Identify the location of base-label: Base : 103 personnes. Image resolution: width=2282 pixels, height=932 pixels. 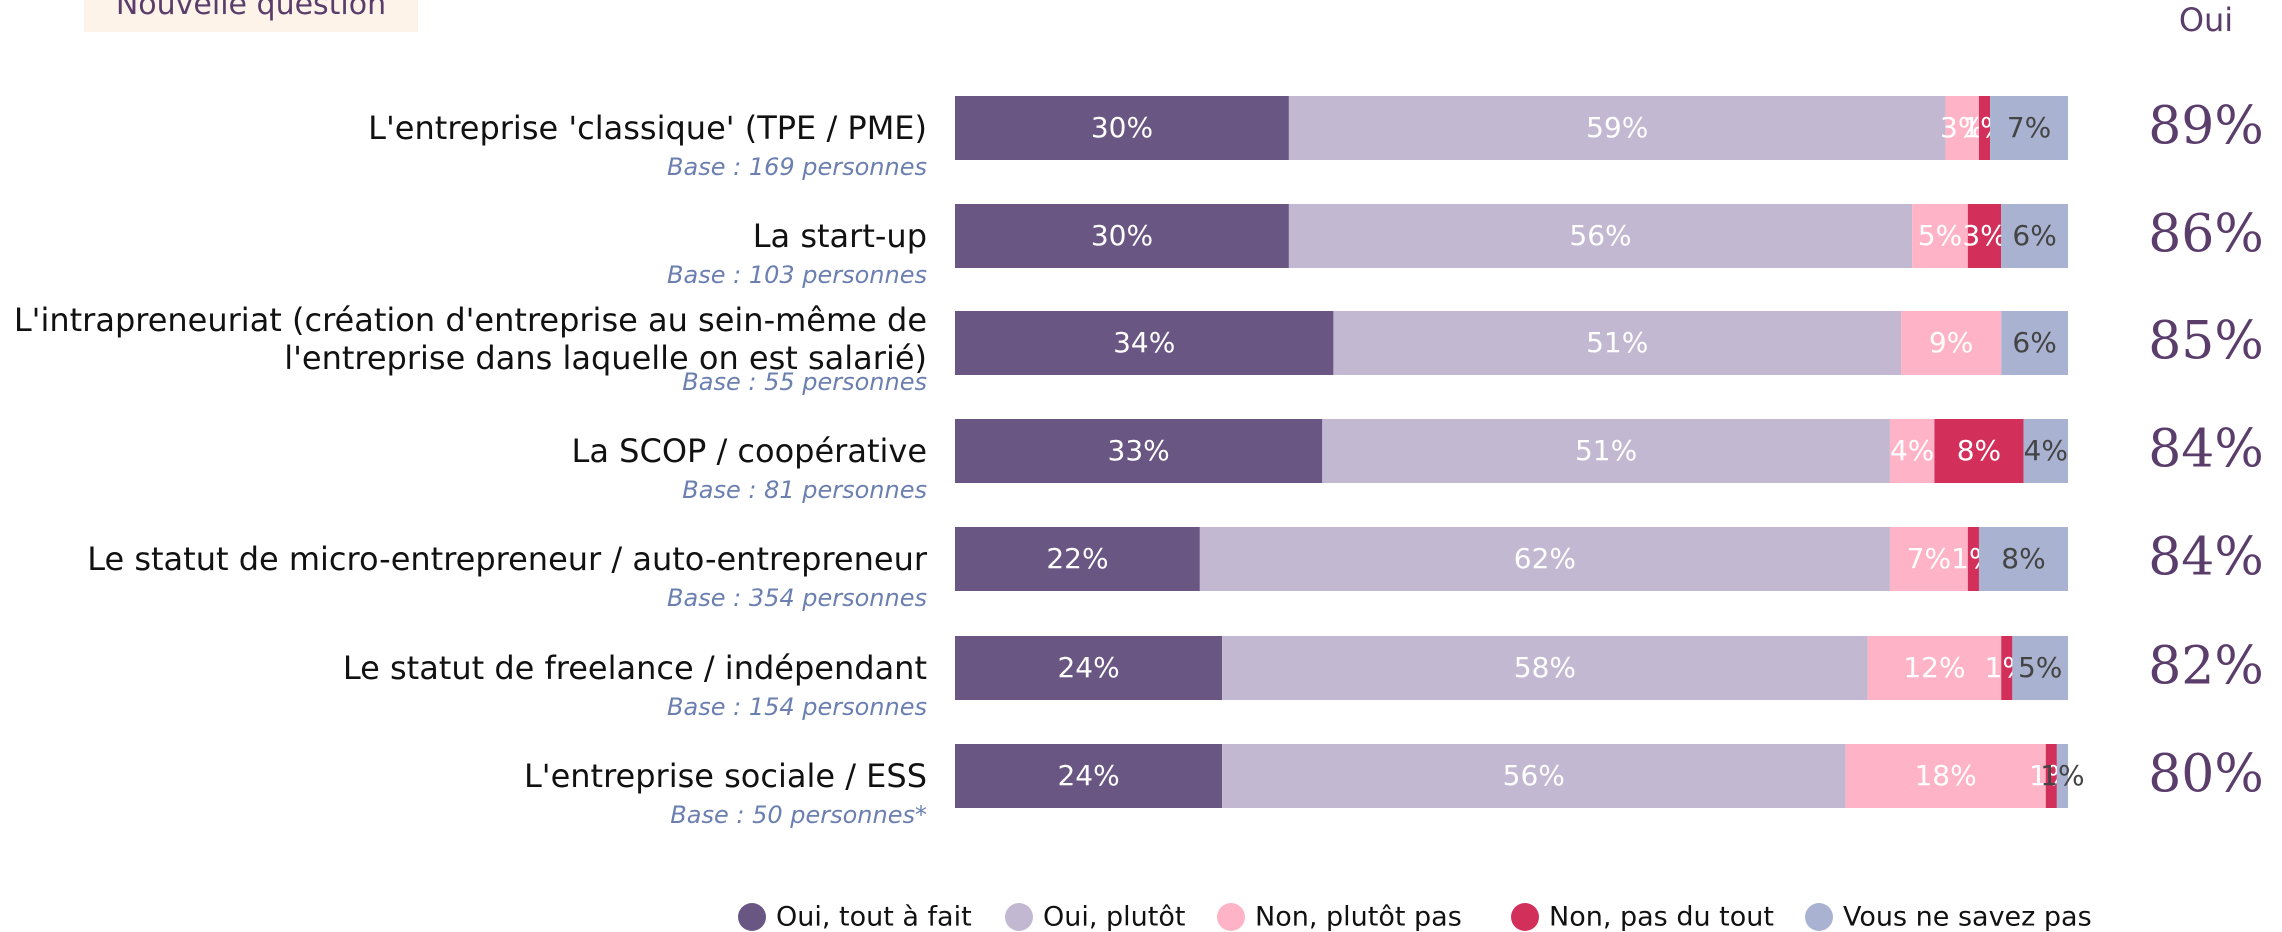
(797, 275).